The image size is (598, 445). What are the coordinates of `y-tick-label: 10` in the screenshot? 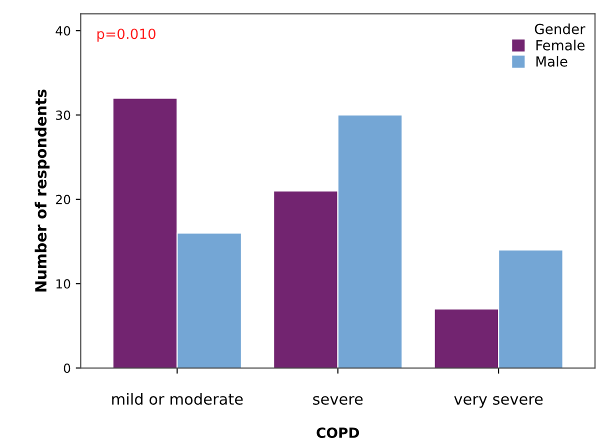 It's located at (63, 284).